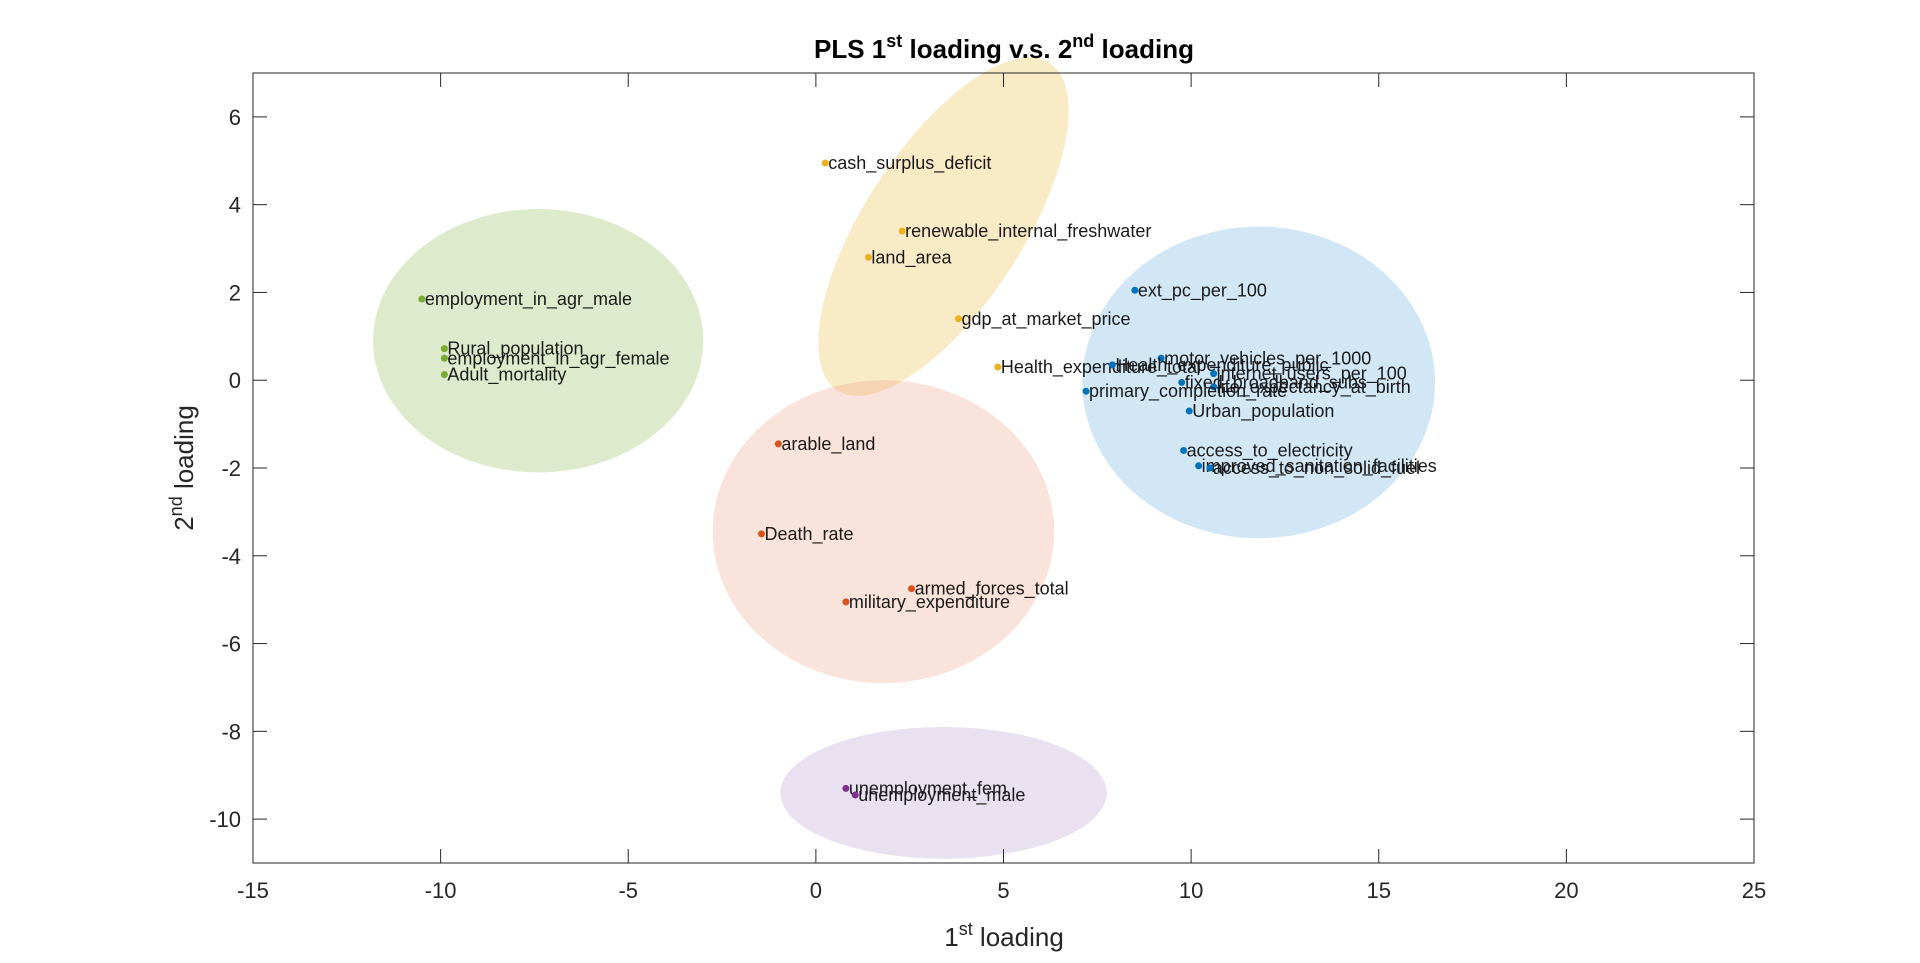  I want to click on point-label: renewable_internal_freshwater, so click(1028, 231).